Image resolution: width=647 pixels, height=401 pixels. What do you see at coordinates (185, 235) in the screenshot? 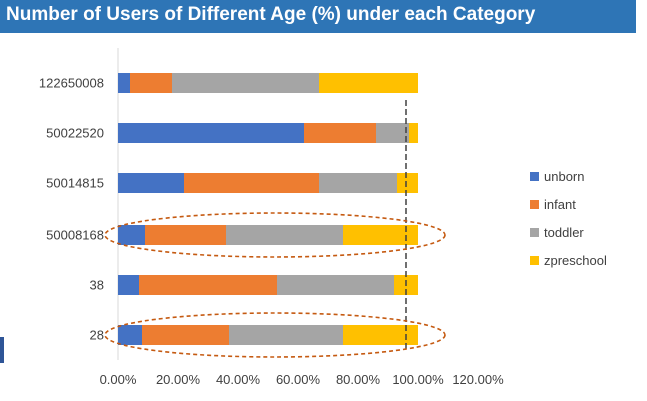
I see `bar-50008168-infant` at bounding box center [185, 235].